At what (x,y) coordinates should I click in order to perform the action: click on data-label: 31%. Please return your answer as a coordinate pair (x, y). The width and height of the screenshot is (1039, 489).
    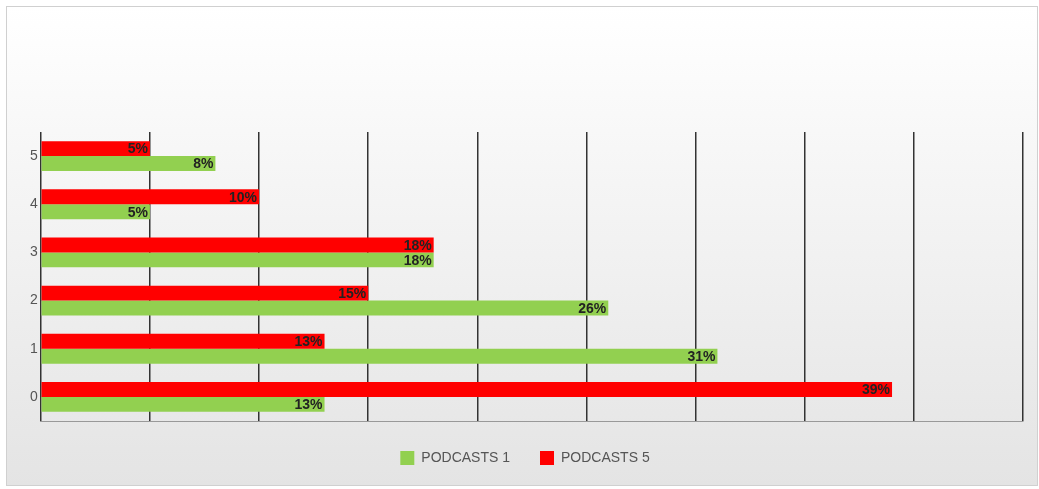
    Looking at the image, I should click on (701, 356).